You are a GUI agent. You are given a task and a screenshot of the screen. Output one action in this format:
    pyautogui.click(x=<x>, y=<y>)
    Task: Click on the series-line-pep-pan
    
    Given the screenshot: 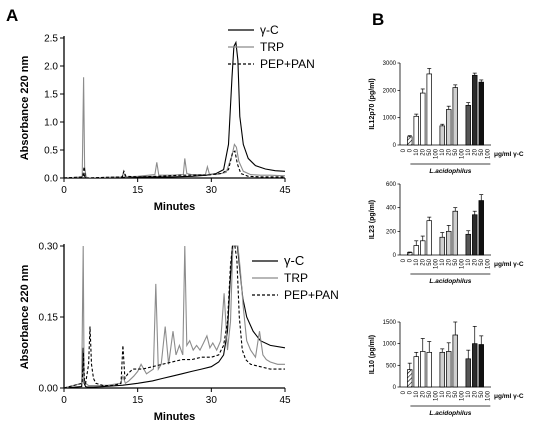 What is the action you would take?
    pyautogui.click(x=174, y=164)
    